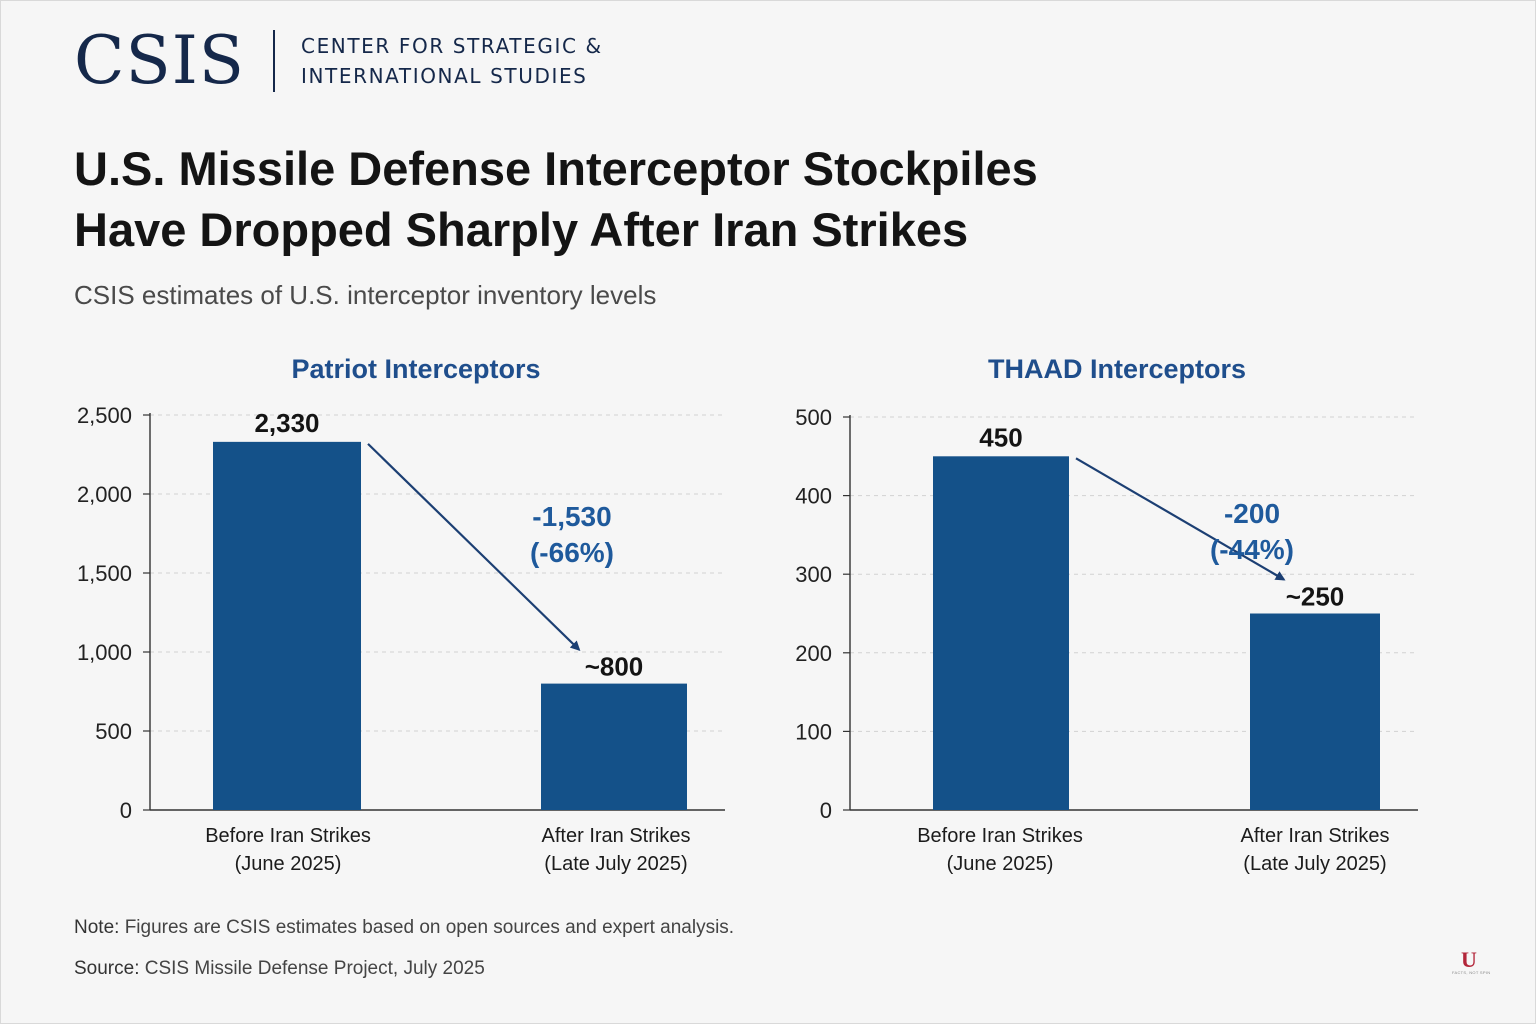 The width and height of the screenshot is (1536, 1024). What do you see at coordinates (616, 836) in the screenshot?
I see `patriot-category-label: After Iran Strikes` at bounding box center [616, 836].